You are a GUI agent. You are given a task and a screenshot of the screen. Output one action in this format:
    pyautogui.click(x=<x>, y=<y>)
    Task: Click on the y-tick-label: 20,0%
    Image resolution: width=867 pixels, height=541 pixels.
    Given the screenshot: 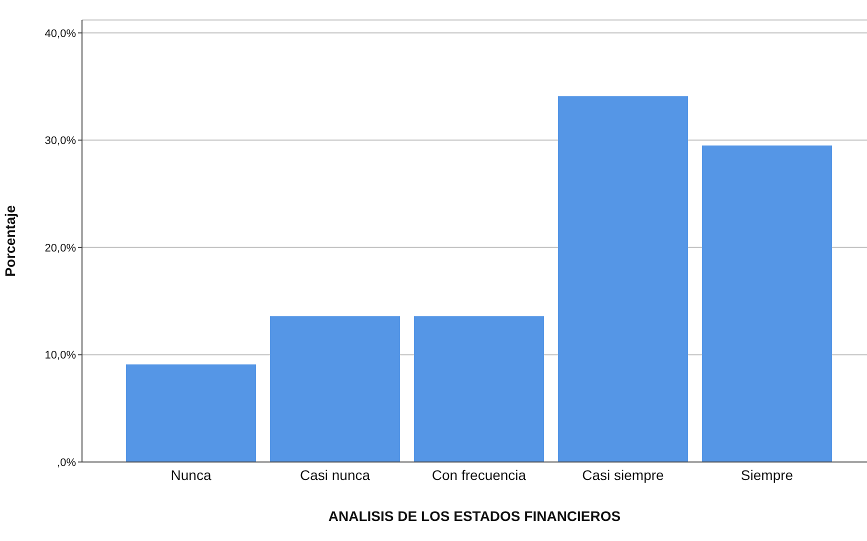 What is the action you would take?
    pyautogui.click(x=60, y=248)
    